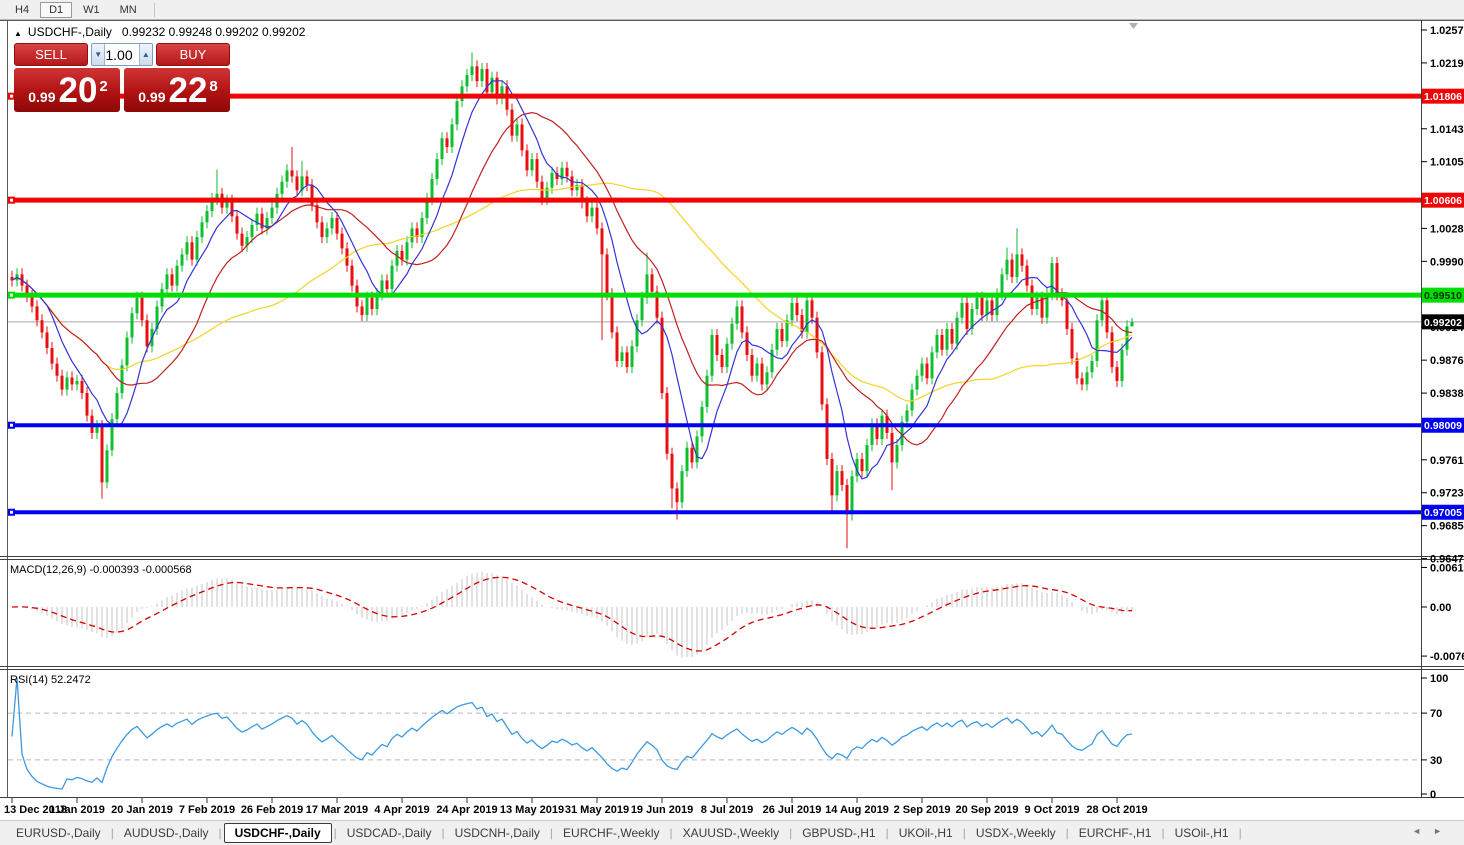 This screenshot has height=845, width=1464. What do you see at coordinates (1443, 323) in the screenshot?
I see `svg-text: 0.99202` at bounding box center [1443, 323].